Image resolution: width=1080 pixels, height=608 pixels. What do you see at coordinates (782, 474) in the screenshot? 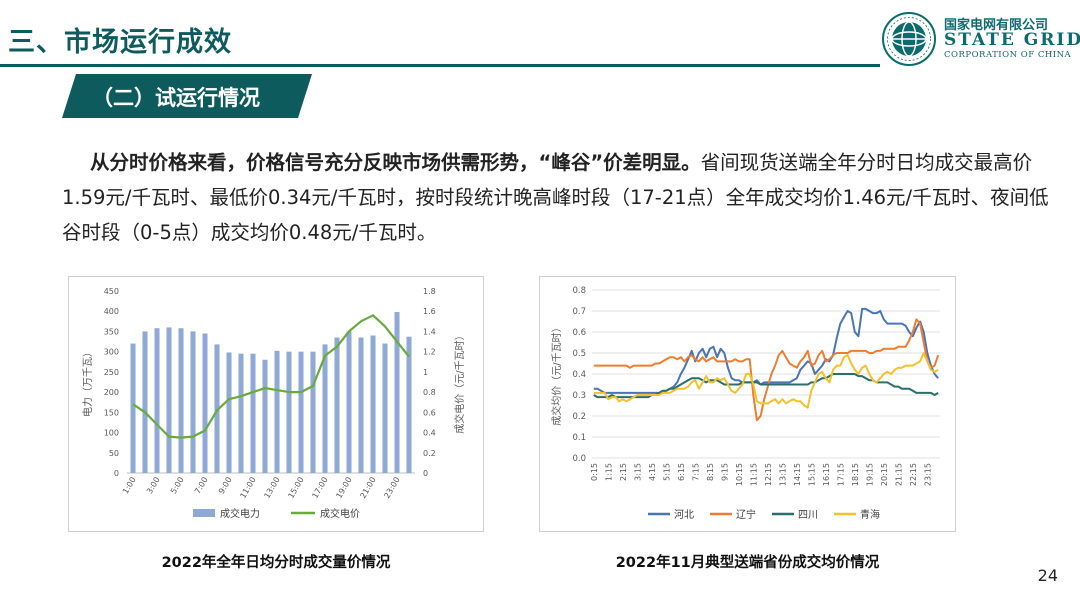
I see `x-tick-label: 13:15` at bounding box center [782, 474].